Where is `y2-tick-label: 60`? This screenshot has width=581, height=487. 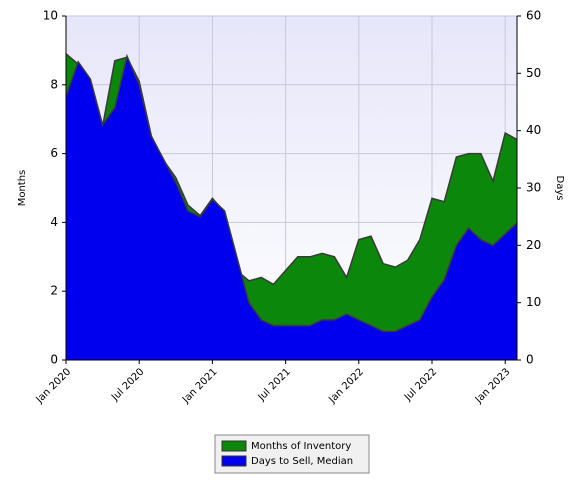
y2-tick-label: 60 is located at coordinates (533, 16).